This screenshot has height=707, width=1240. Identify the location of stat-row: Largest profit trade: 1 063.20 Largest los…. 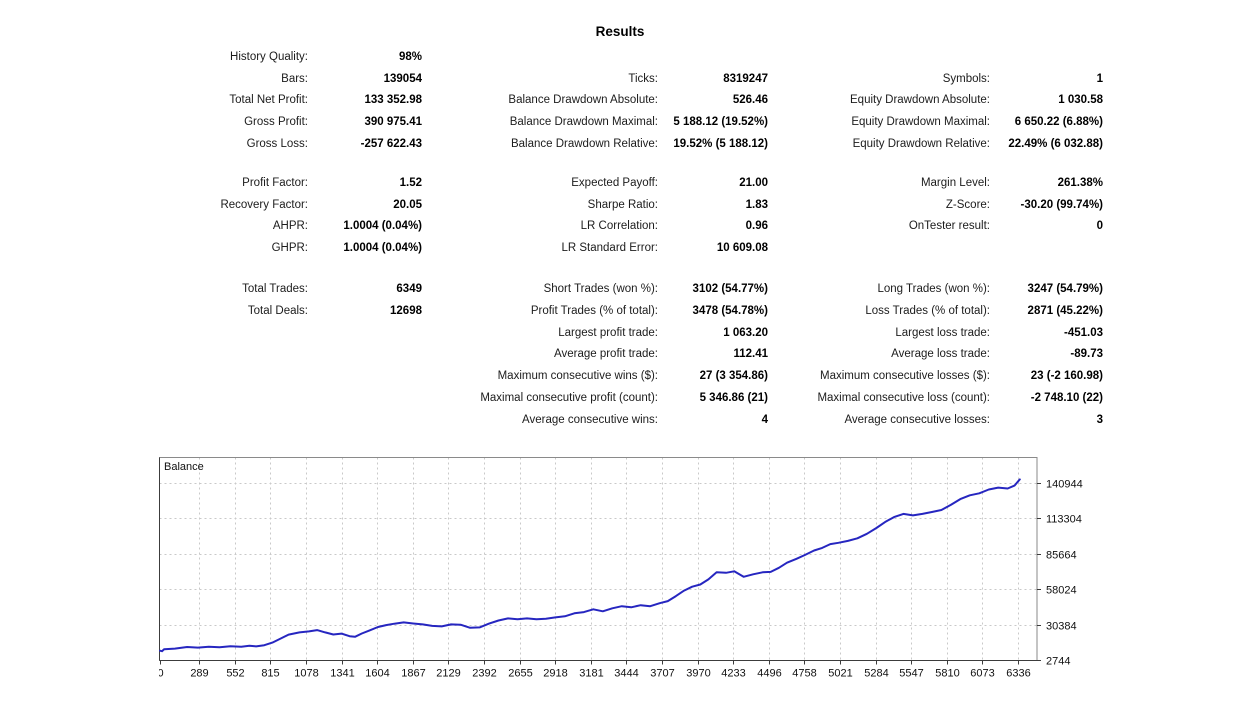
(626, 333).